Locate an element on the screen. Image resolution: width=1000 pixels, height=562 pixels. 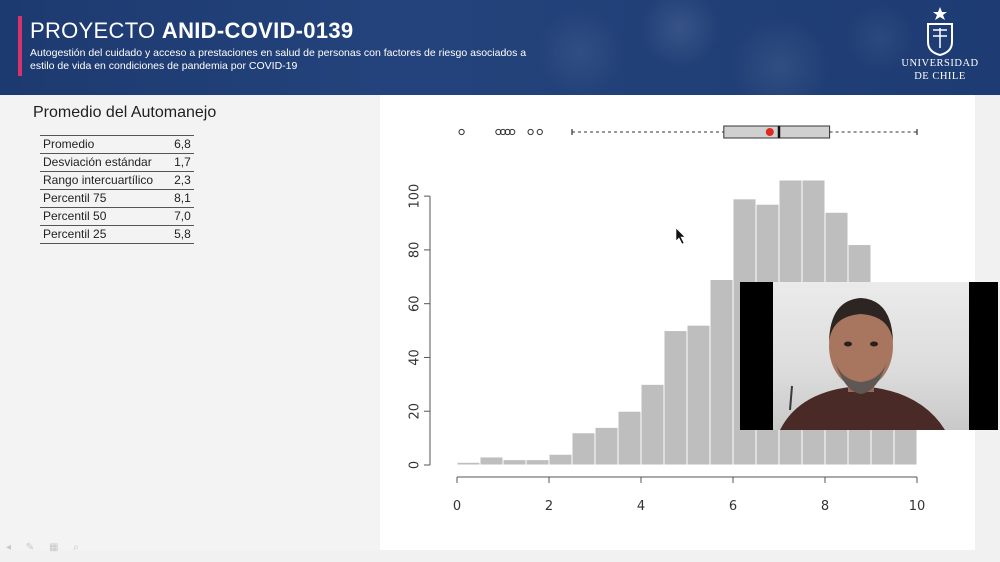
section-title: Promedio del Automanejo is located at coordinates (125, 112).